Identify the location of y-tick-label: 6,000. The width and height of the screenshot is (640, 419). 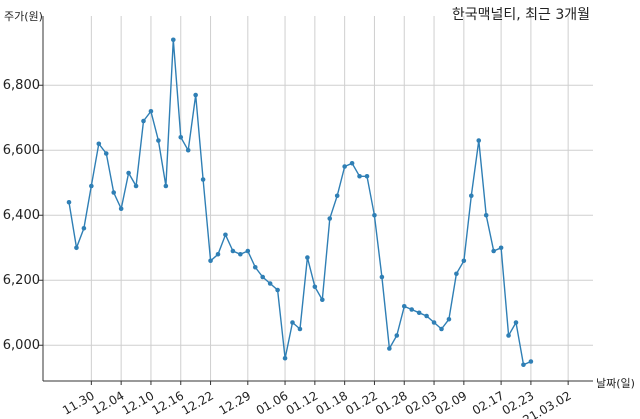
(21, 345).